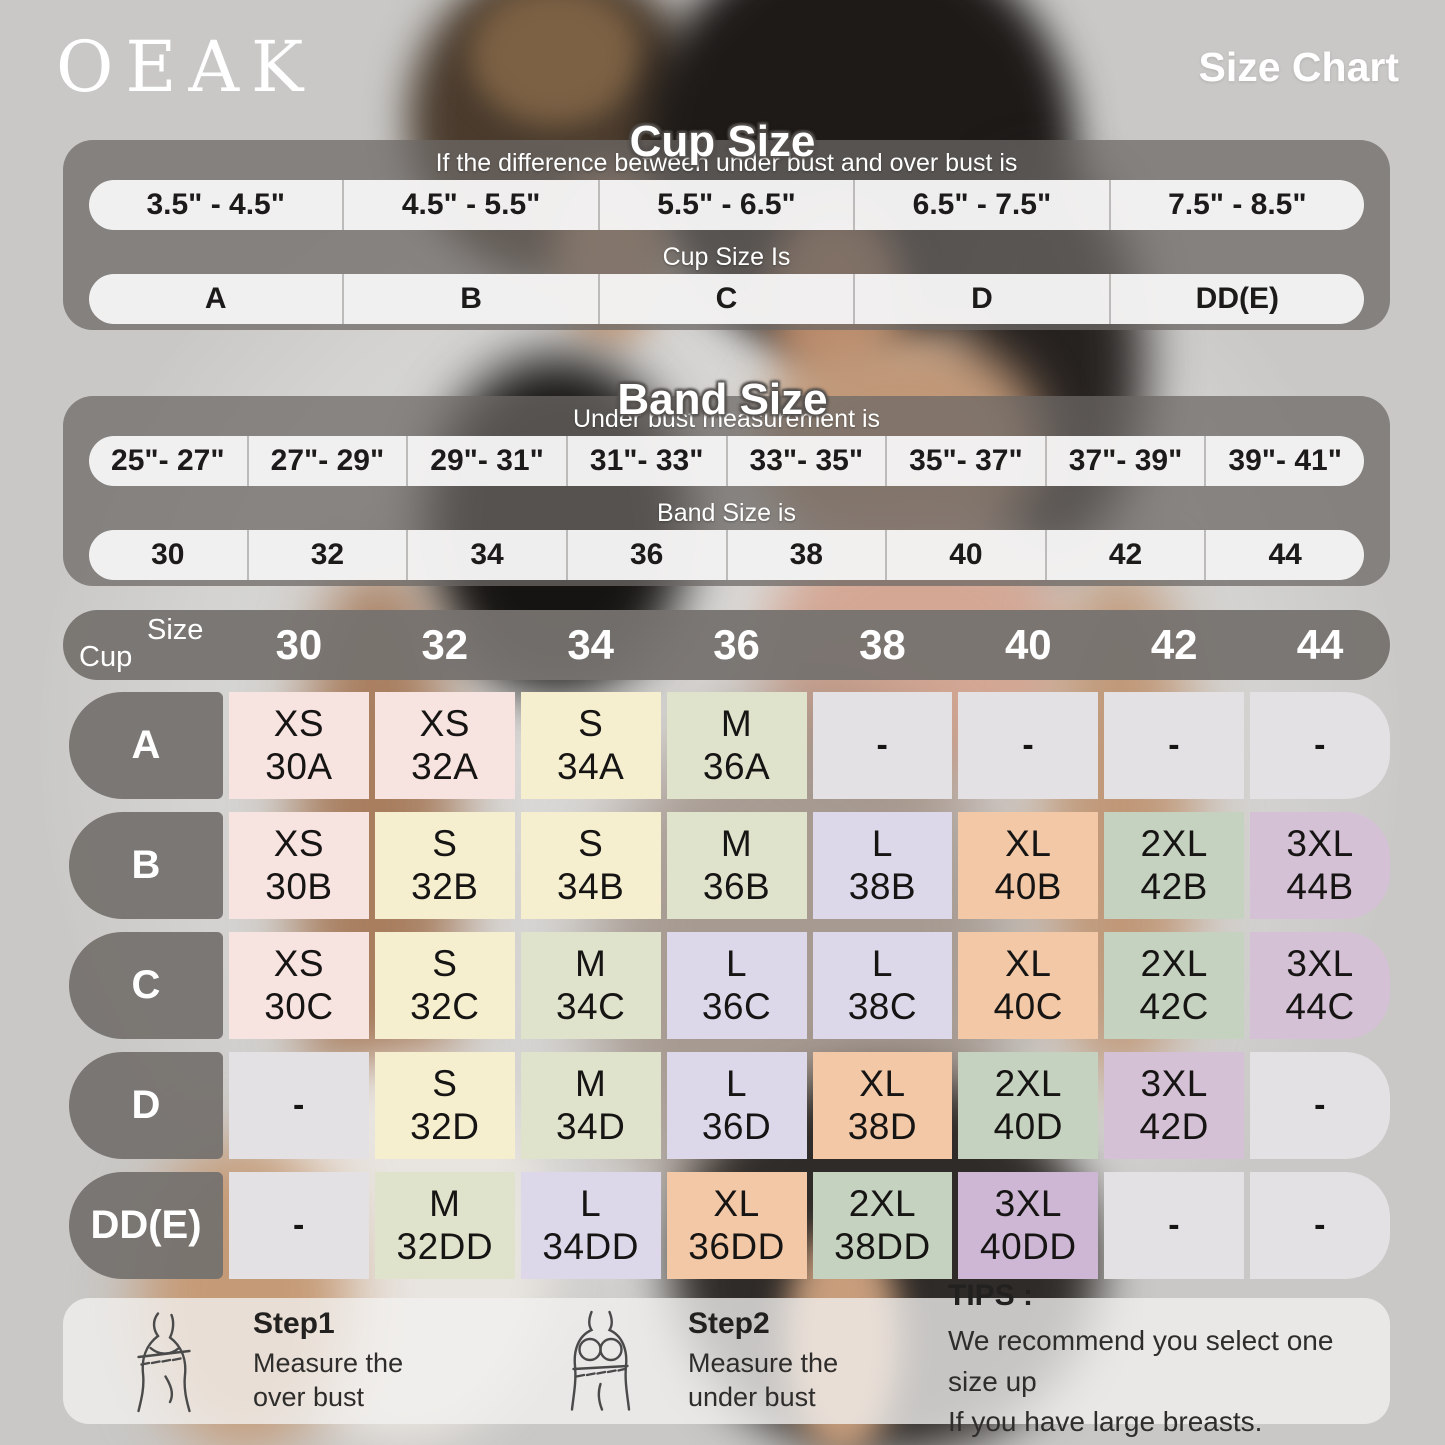 The image size is (1445, 1445). What do you see at coordinates (309, 1397) in the screenshot?
I see `step1-line2: over bust` at bounding box center [309, 1397].